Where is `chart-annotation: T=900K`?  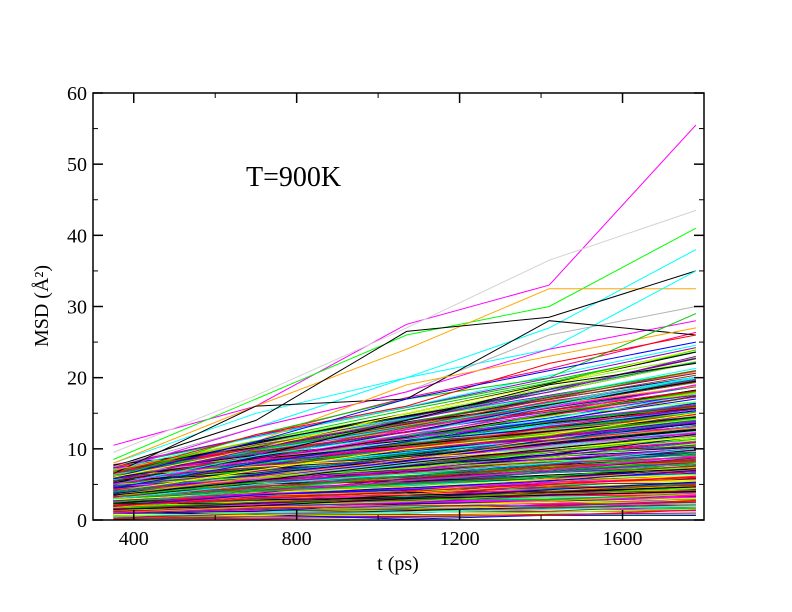
chart-annotation: T=900K is located at coordinates (293, 177).